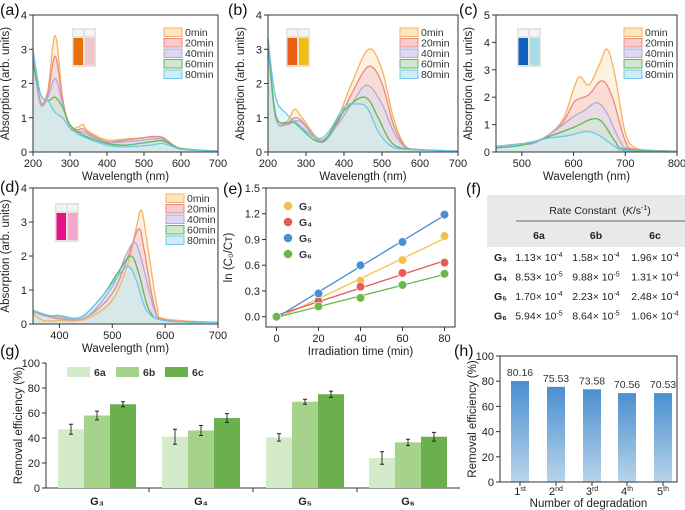  Describe the element at coordinates (535, 51) in the screenshot. I see `c-cuvette-solution` at that location.